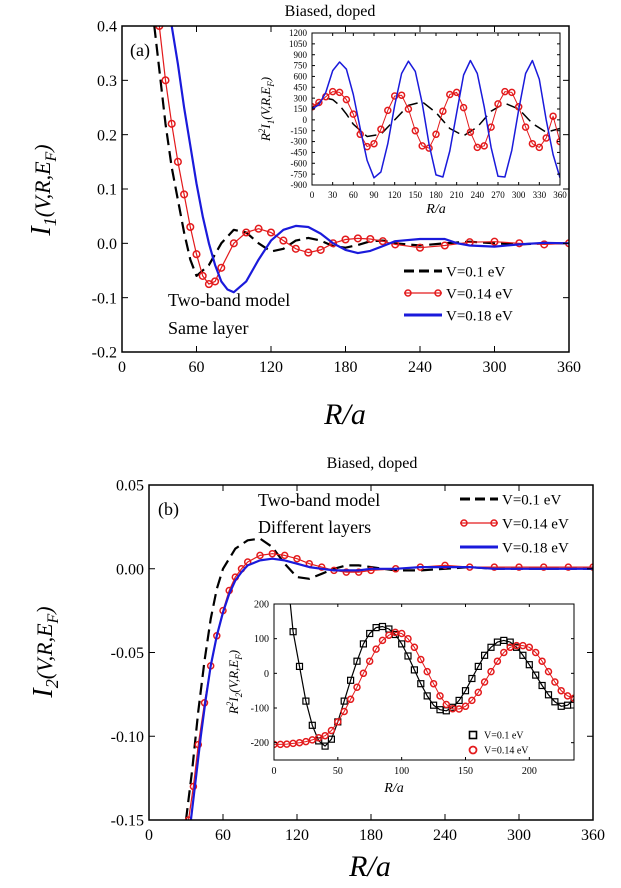 This screenshot has height=888, width=621. What do you see at coordinates (465, 771) in the screenshot?
I see `x-tick-label-b-inset-3: 150` at bounding box center [465, 771].